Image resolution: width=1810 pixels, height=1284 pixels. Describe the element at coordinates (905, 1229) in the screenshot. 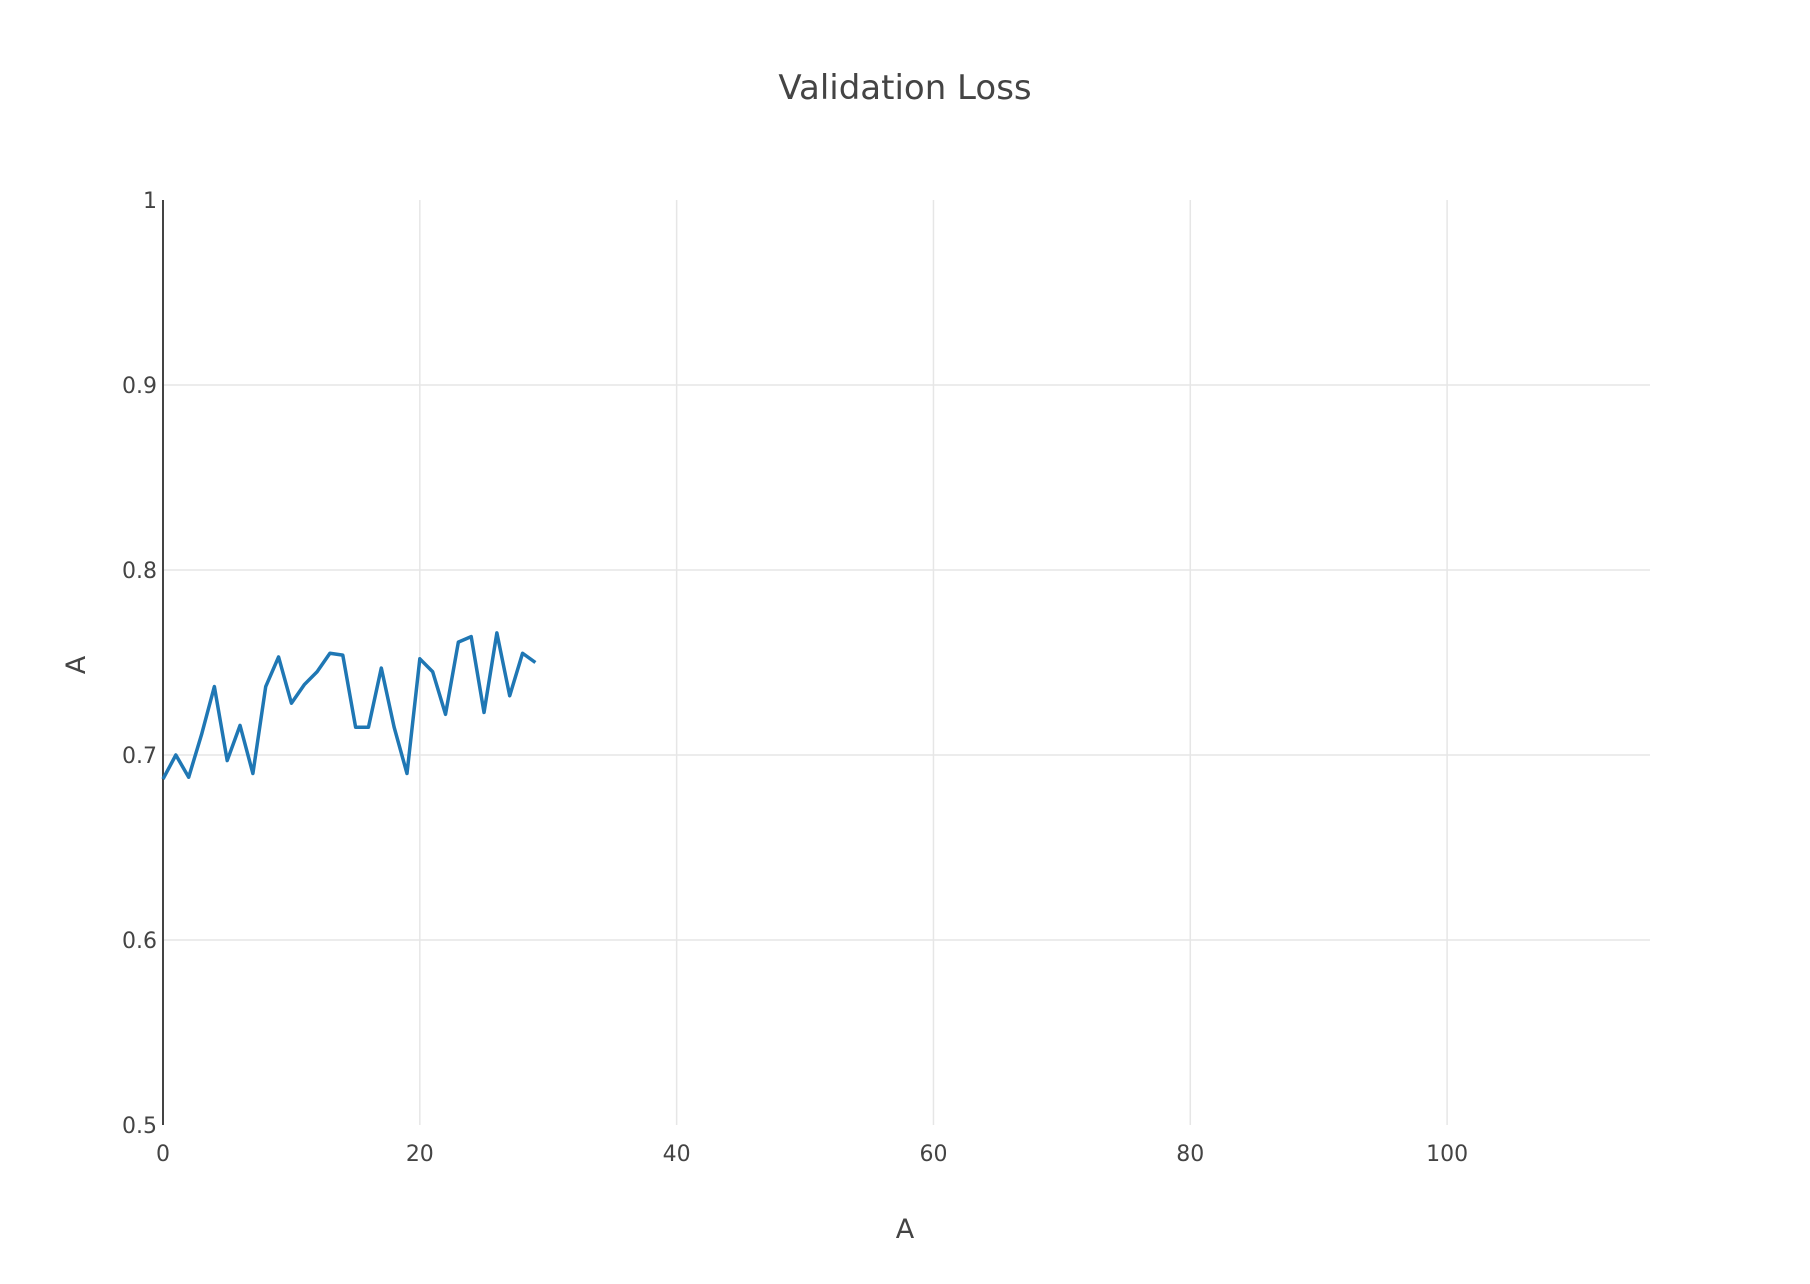

I see `x-axis-title: A` at that location.